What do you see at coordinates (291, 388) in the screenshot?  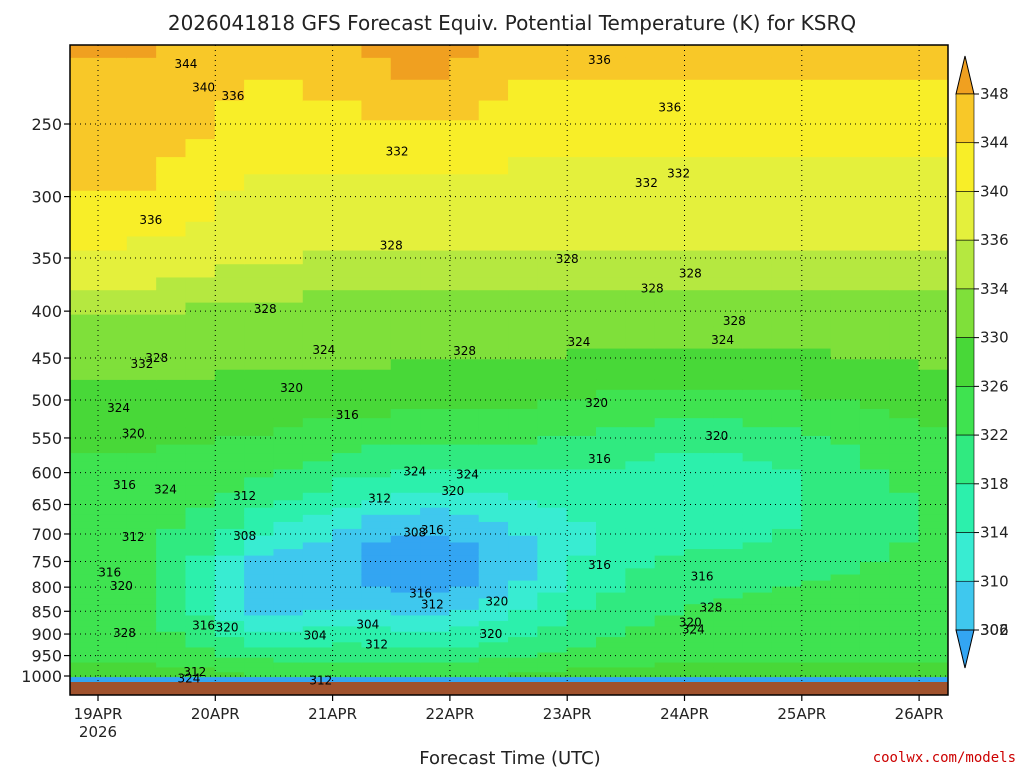 I see `contour-label-text: 320` at bounding box center [291, 388].